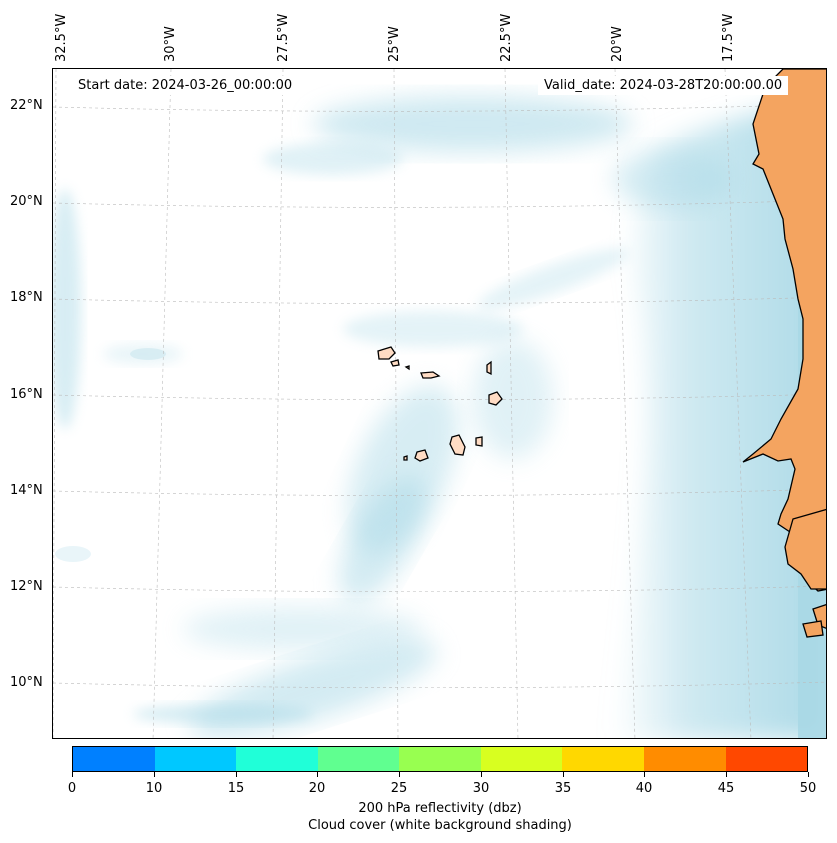  Describe the element at coordinates (617, 44) in the screenshot. I see `lon-label: 20°W` at that location.